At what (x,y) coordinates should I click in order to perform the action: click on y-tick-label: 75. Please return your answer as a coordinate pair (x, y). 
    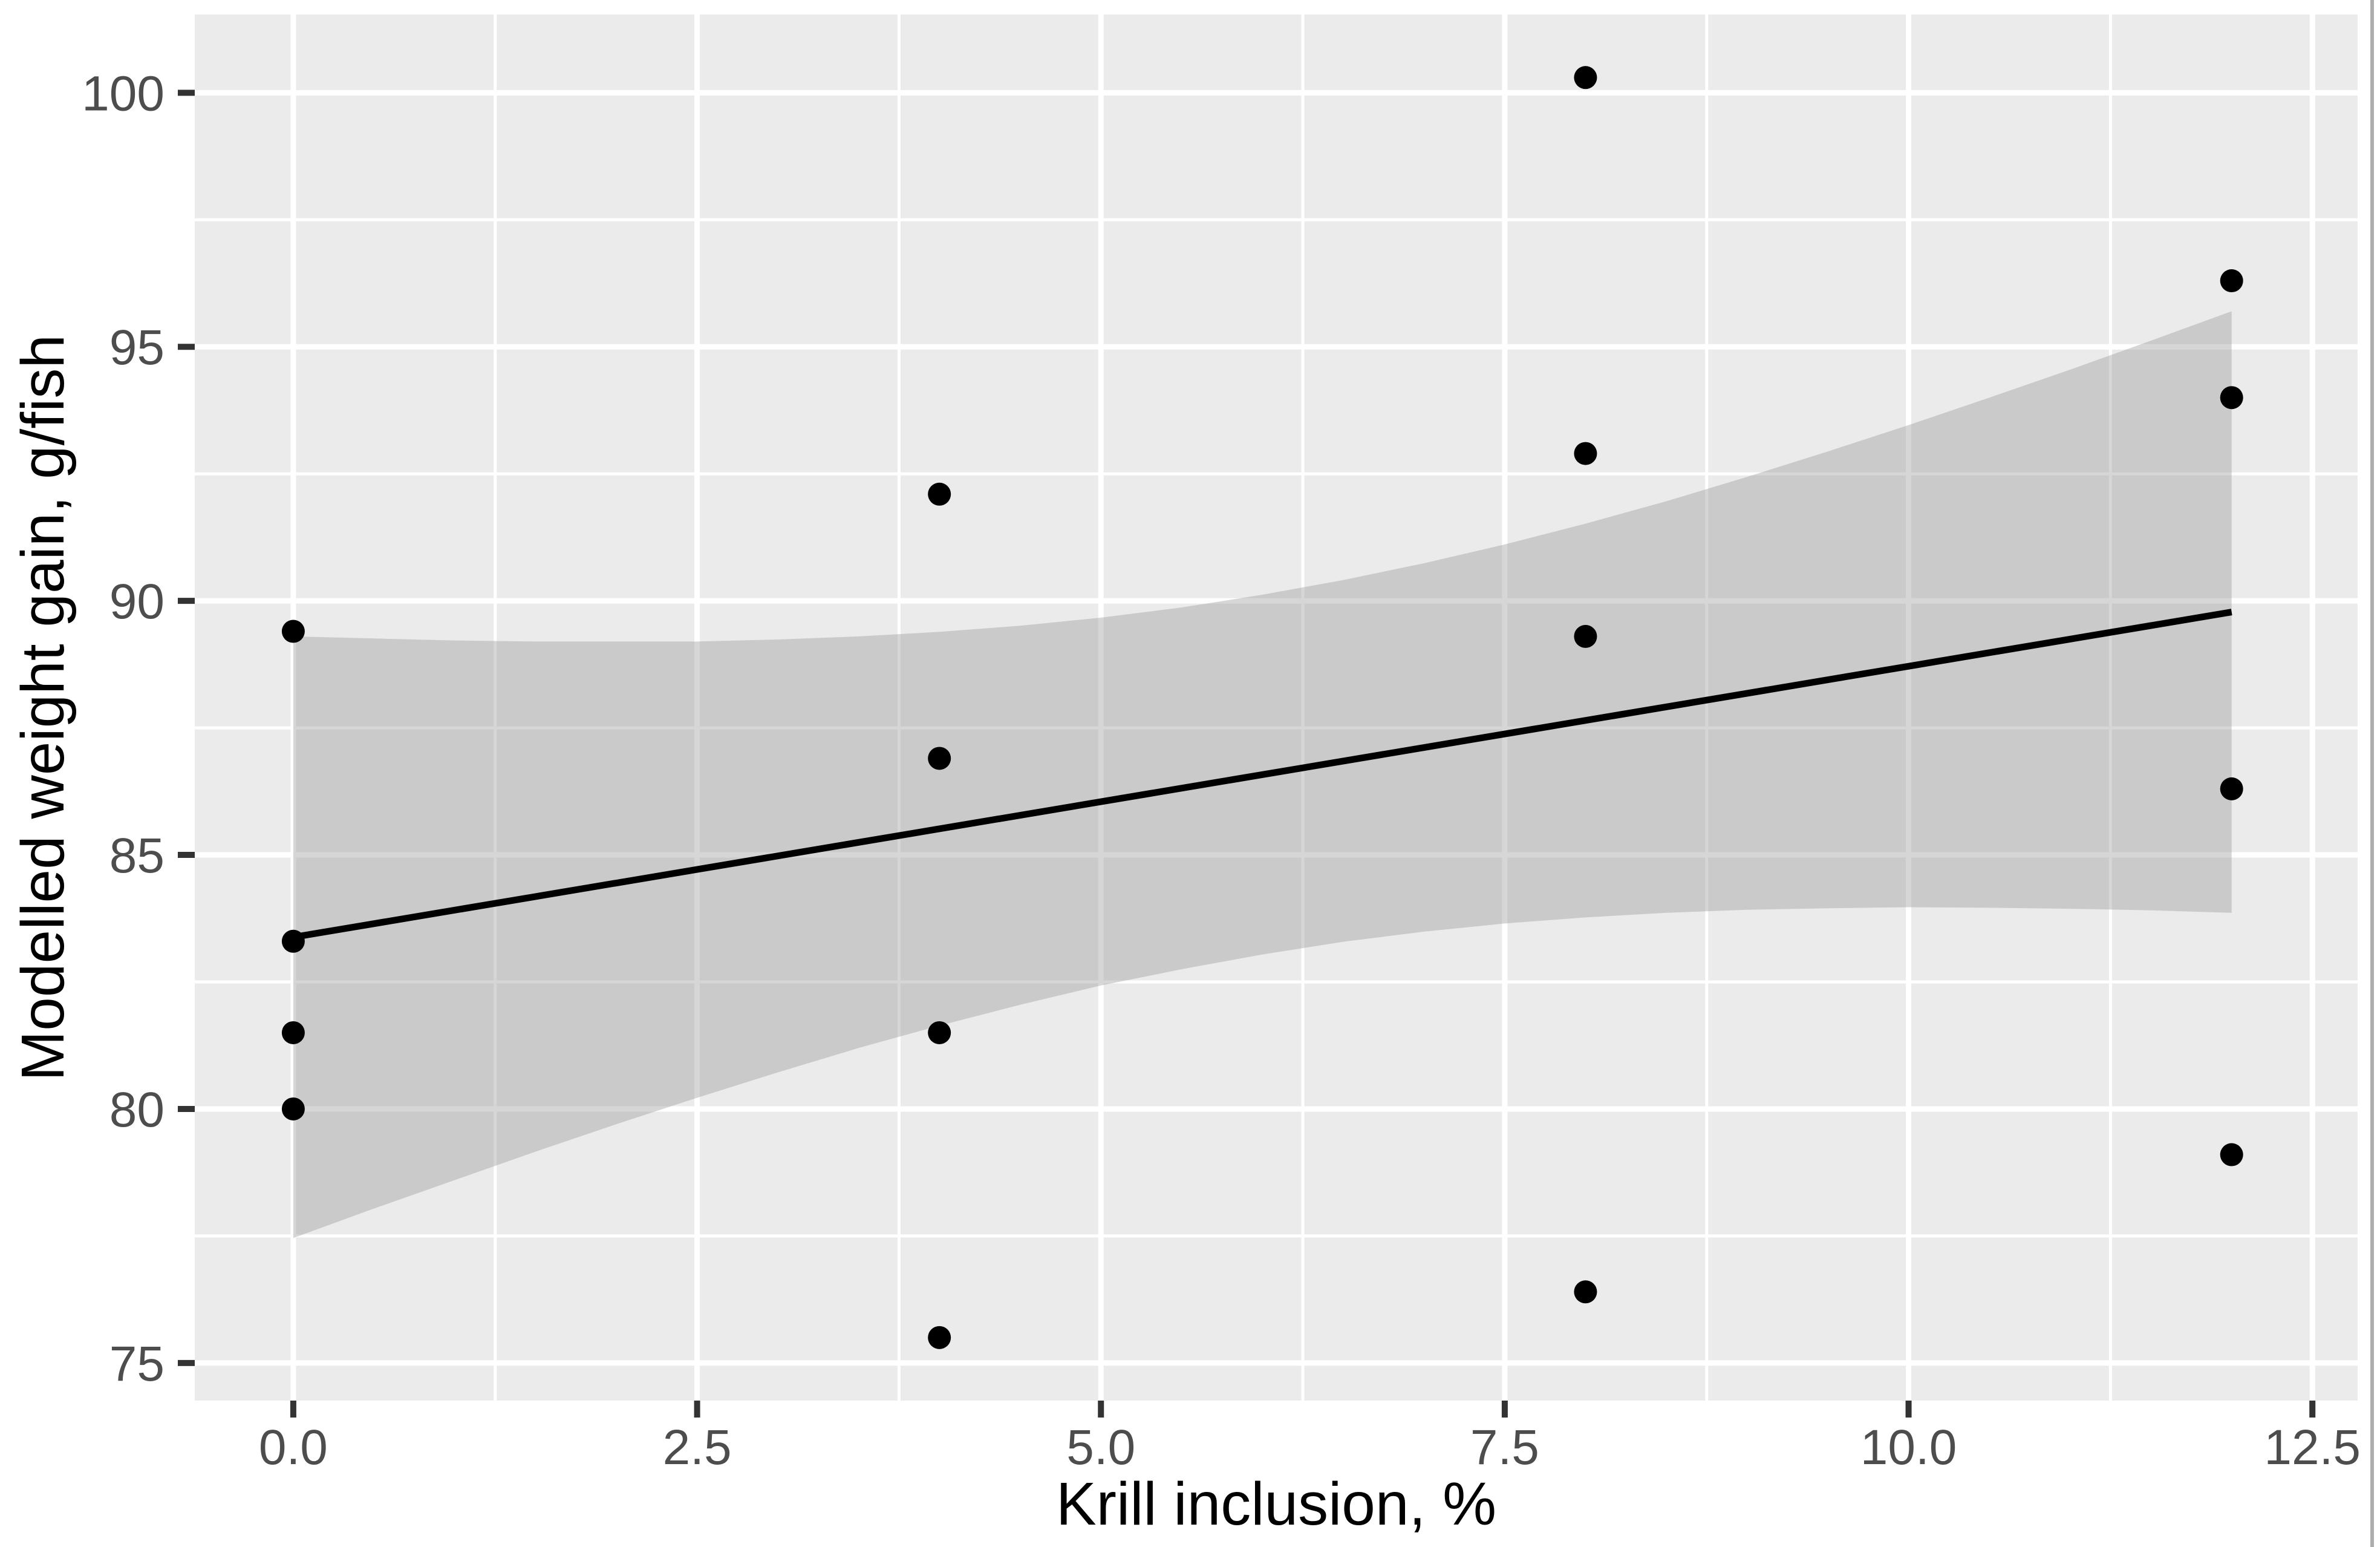
    Looking at the image, I should click on (137, 1364).